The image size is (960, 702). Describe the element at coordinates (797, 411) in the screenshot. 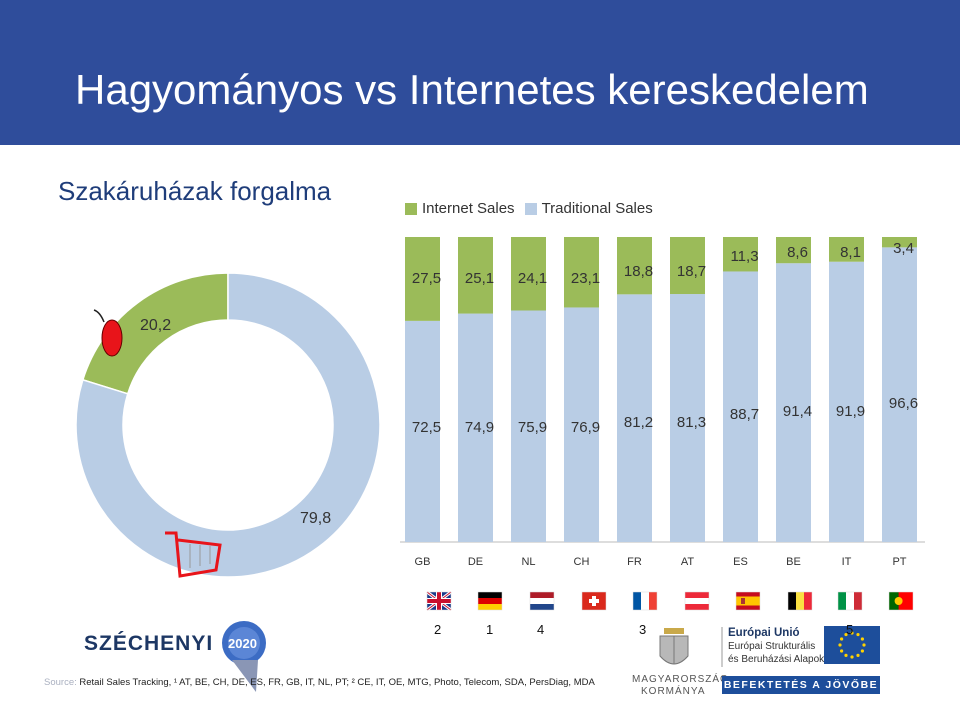

I see `bar-label-traditional: 91,4` at that location.